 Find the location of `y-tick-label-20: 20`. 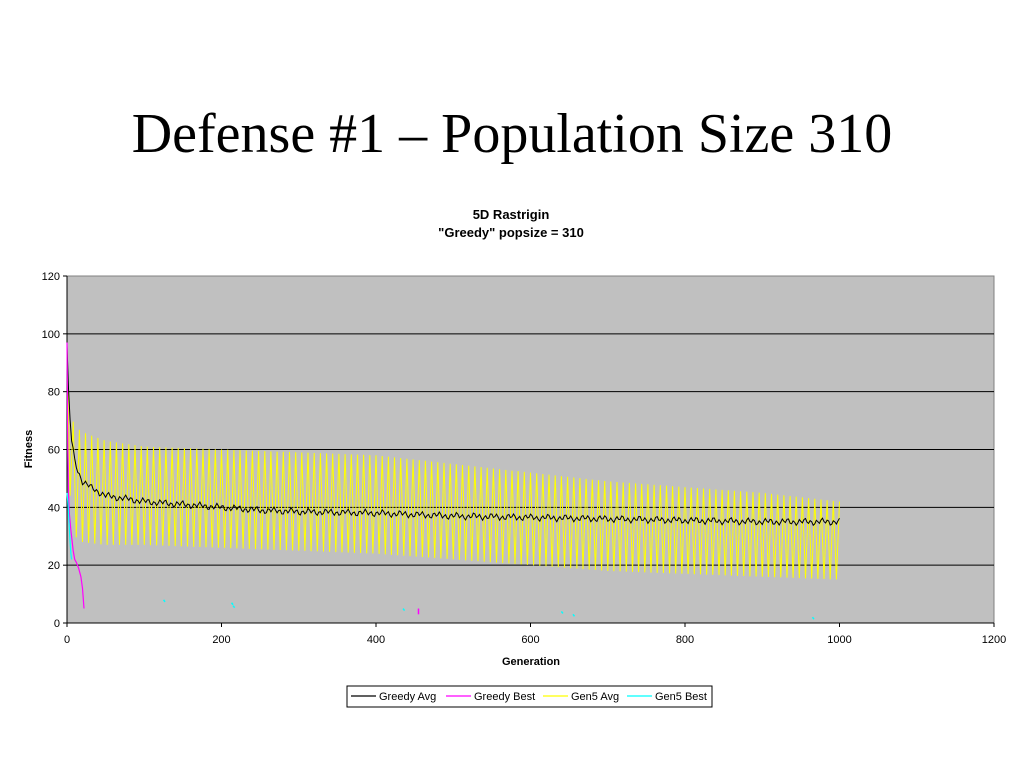

y-tick-label-20: 20 is located at coordinates (54, 566).